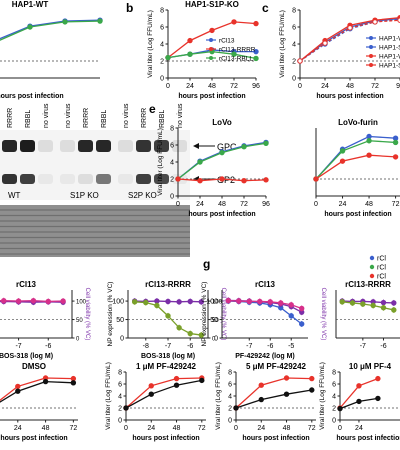 Image resolution: width=400 pixels, height=450 pixels. I want to click on chart-title: HAP1-WT, so click(30, 4).